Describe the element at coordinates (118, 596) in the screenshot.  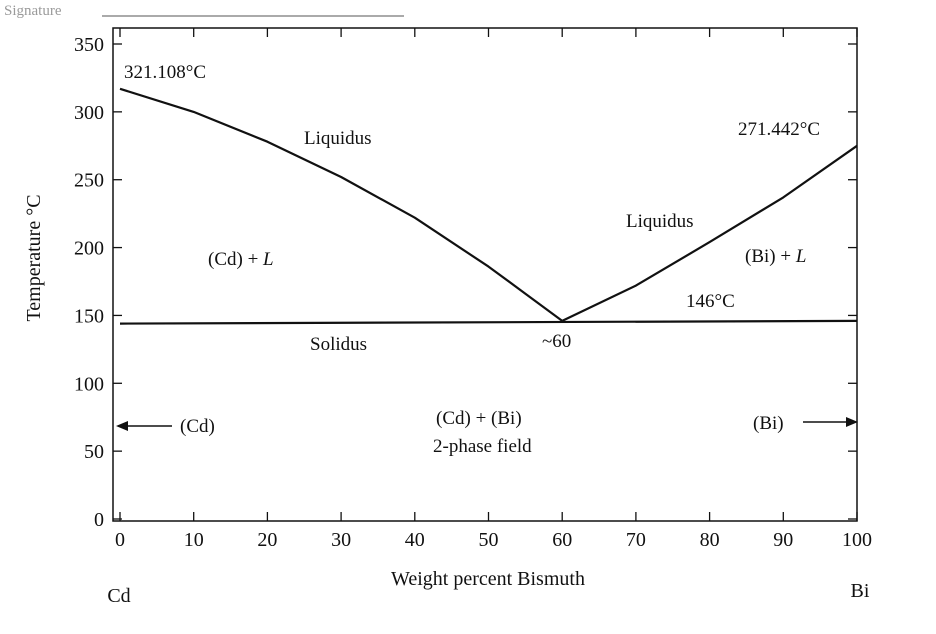
I see `x-end-label-cd: Cd` at that location.